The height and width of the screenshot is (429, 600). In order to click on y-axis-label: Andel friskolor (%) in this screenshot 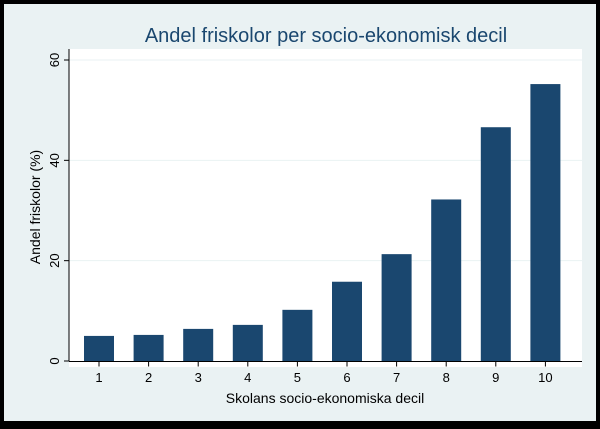, I will do `click(35, 207)`.